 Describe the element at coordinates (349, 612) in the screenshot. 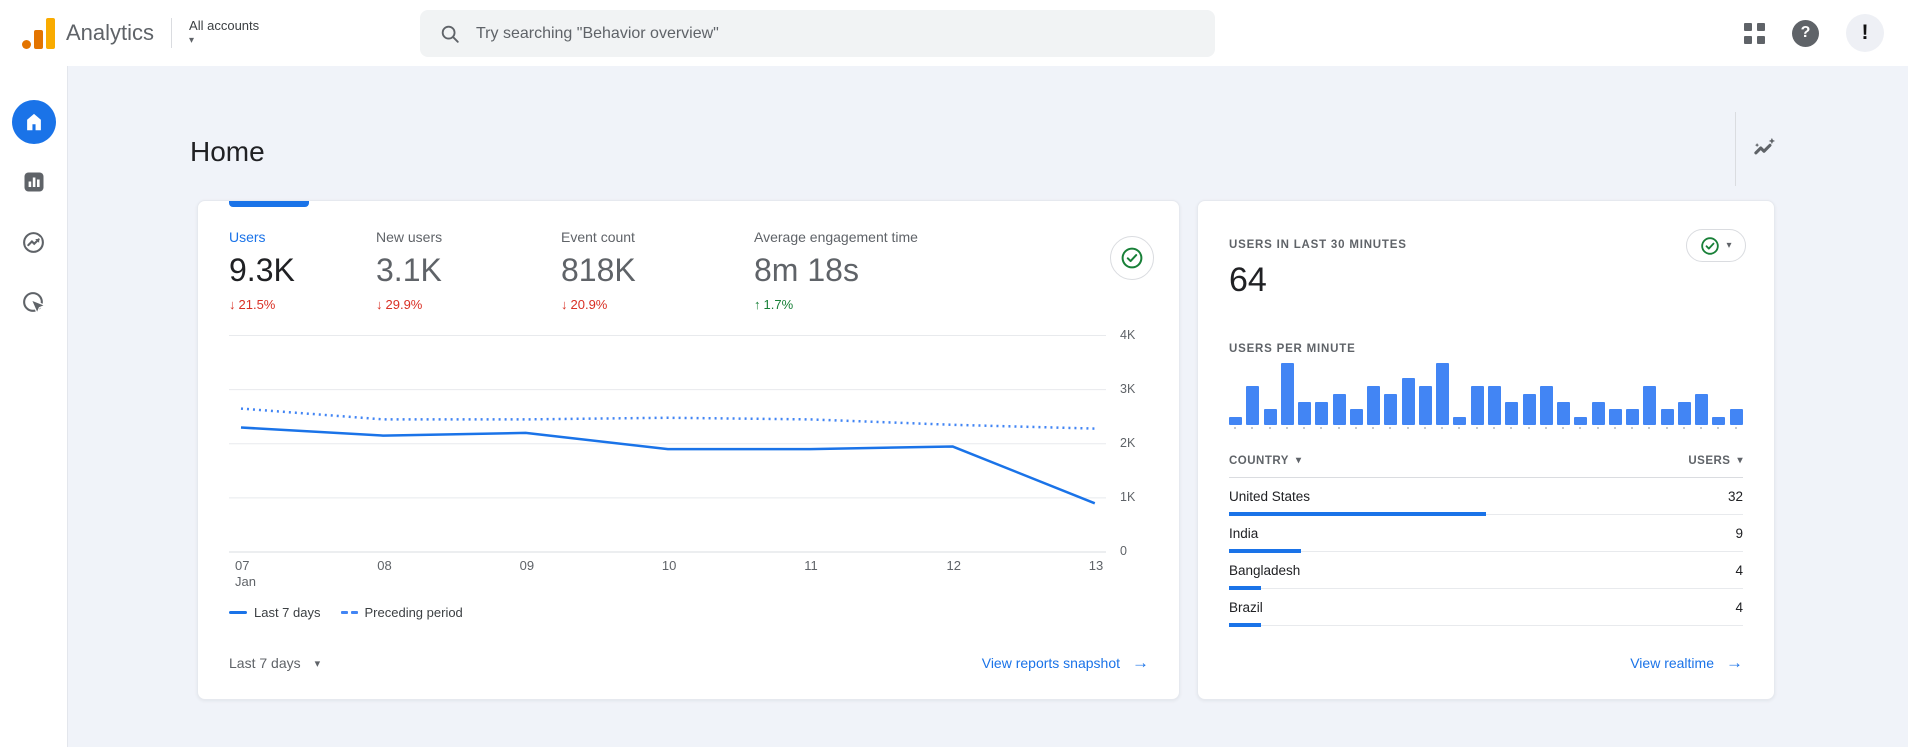

I see `dashed-line-swatch` at that location.